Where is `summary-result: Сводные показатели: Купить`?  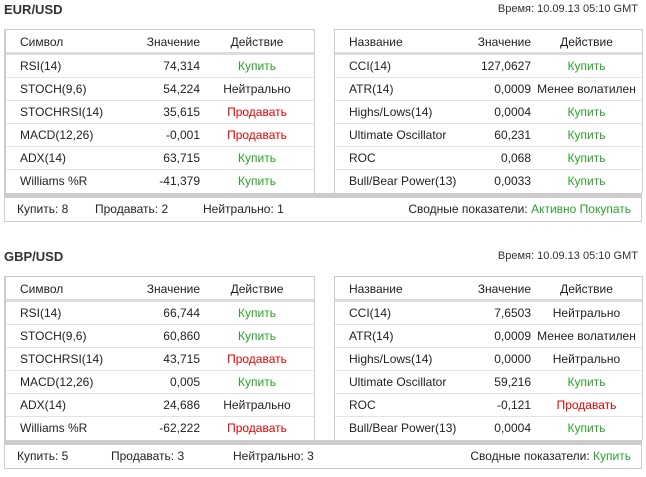
summary-result: Сводные показатели: Купить is located at coordinates (550, 456).